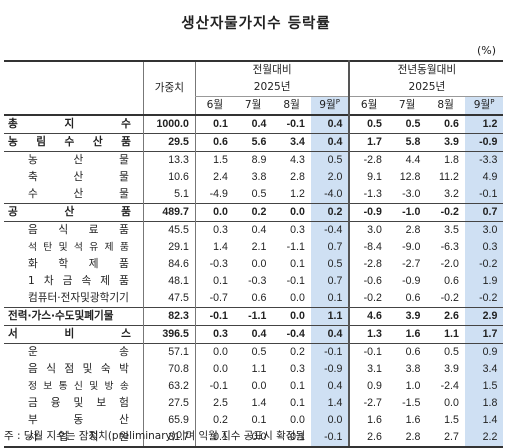 Image resolution: width=512 pixels, height=448 pixels. Describe the element at coordinates (407, 438) in the screenshot. I see `yoy-cell: 2.8` at that location.